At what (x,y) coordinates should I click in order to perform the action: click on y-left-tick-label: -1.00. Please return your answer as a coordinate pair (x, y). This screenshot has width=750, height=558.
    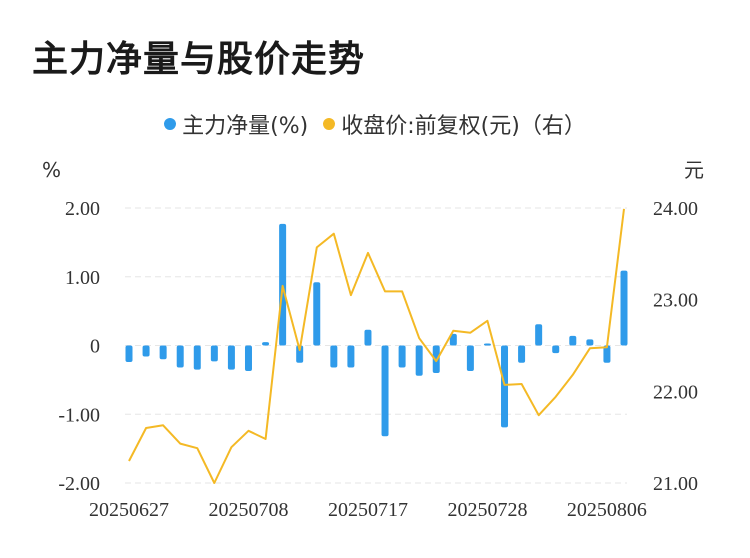
    Looking at the image, I should click on (79, 415).